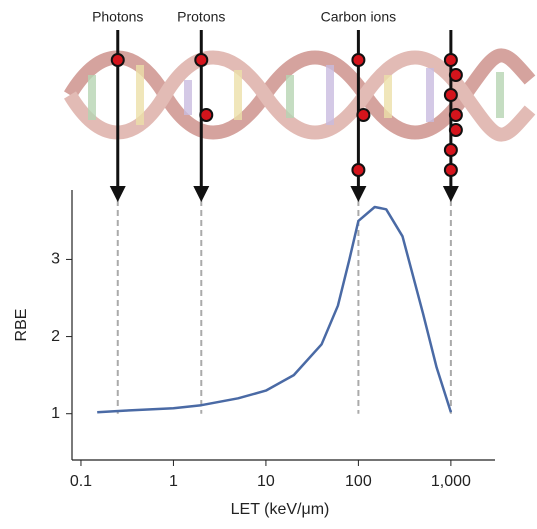  Describe the element at coordinates (266, 481) in the screenshot. I see `x-tick-label: 10` at that location.